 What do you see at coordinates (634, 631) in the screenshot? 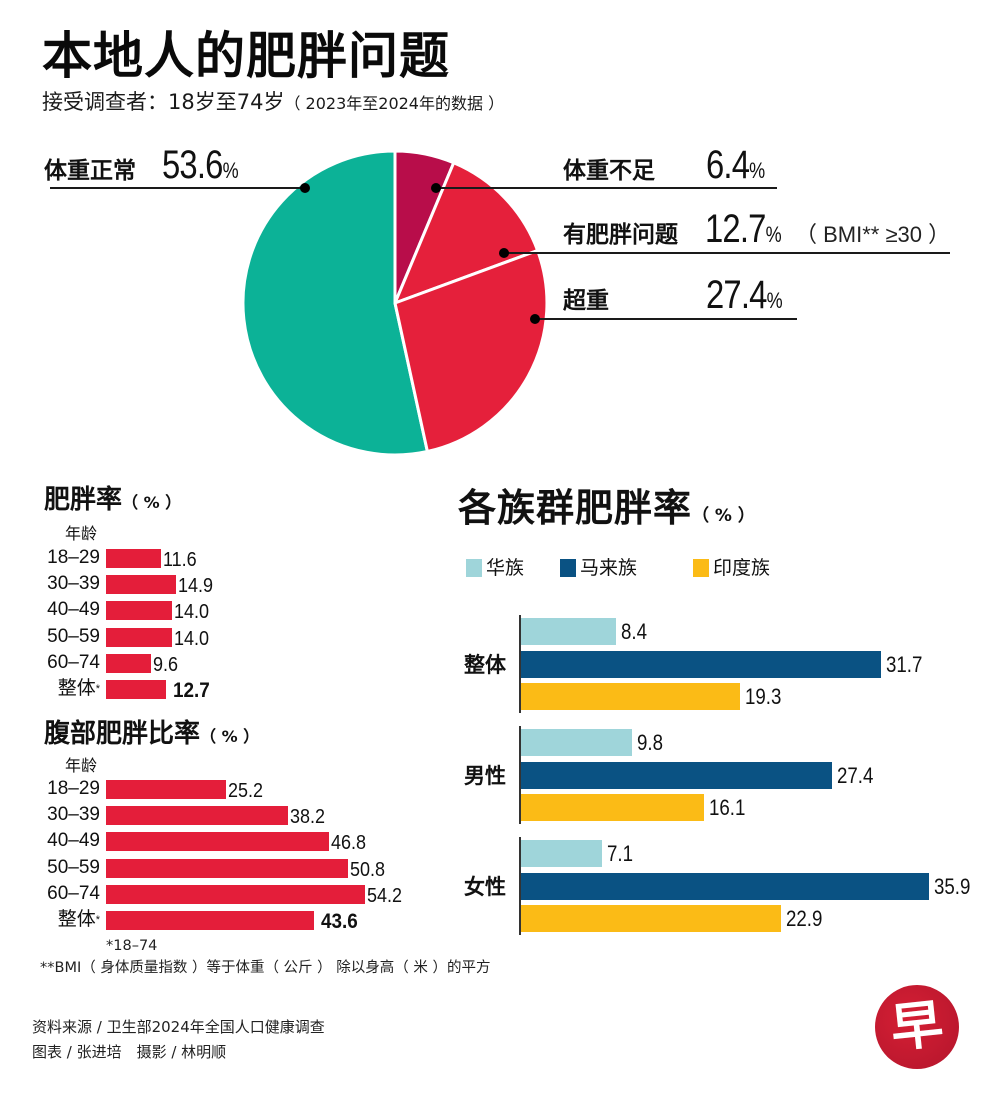
I see `ethnic-bar-value: 8.4` at bounding box center [634, 631].